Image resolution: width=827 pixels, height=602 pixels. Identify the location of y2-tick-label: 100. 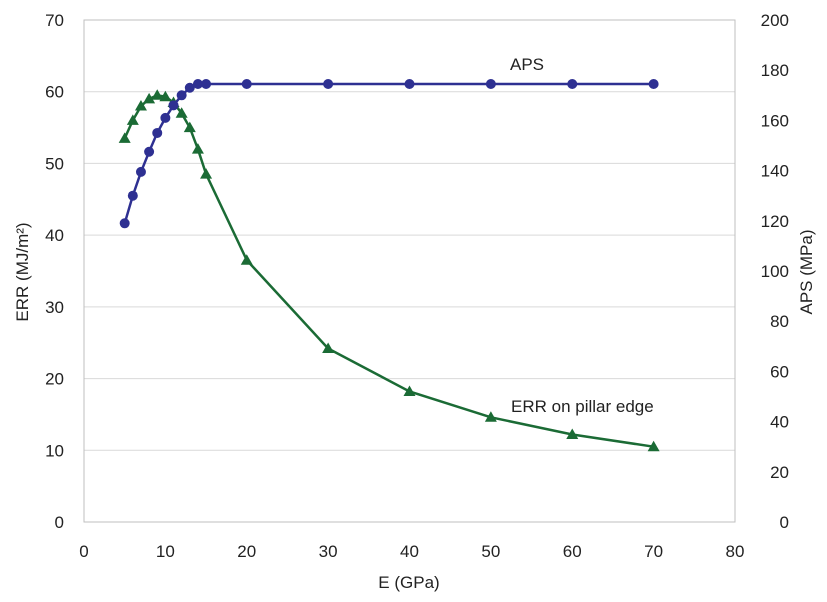
(775, 271).